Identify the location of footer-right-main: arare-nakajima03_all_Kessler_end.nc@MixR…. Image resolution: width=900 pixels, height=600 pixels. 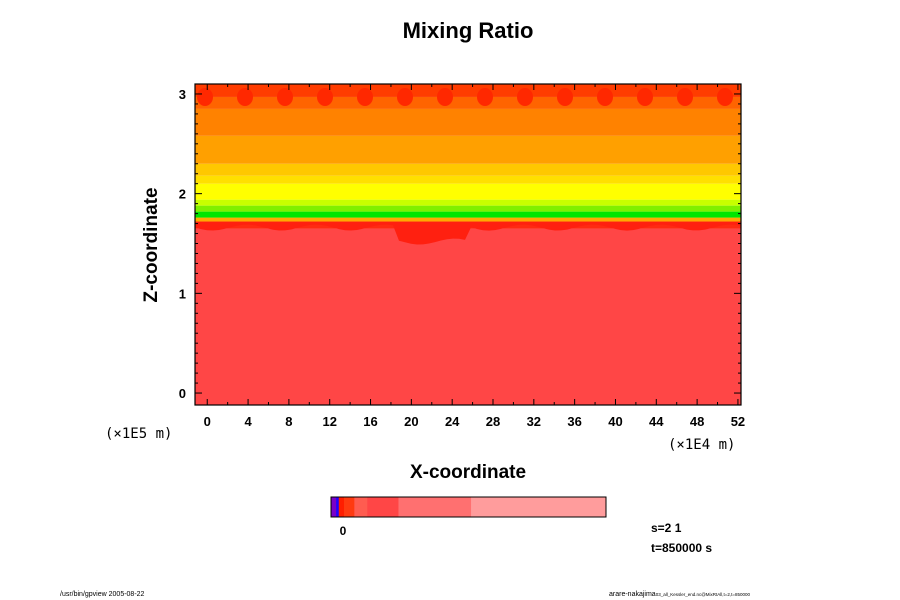
(680, 594).